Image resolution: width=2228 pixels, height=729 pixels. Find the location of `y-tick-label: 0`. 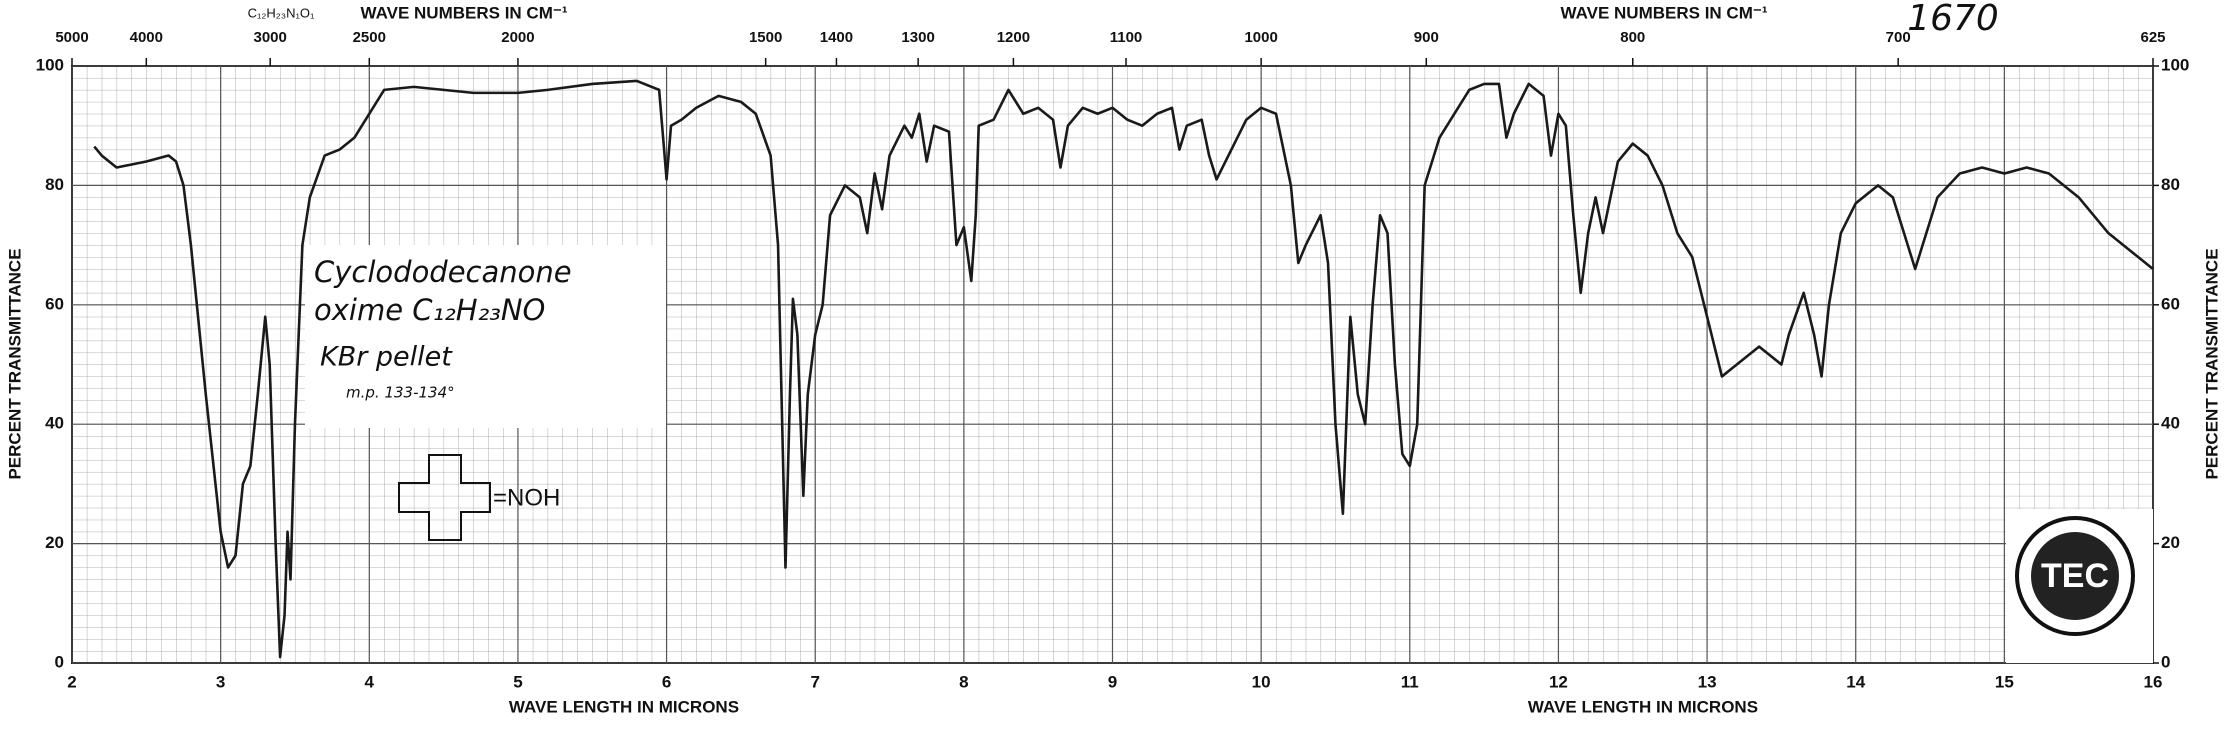

y-tick-label: 0 is located at coordinates (59, 661).